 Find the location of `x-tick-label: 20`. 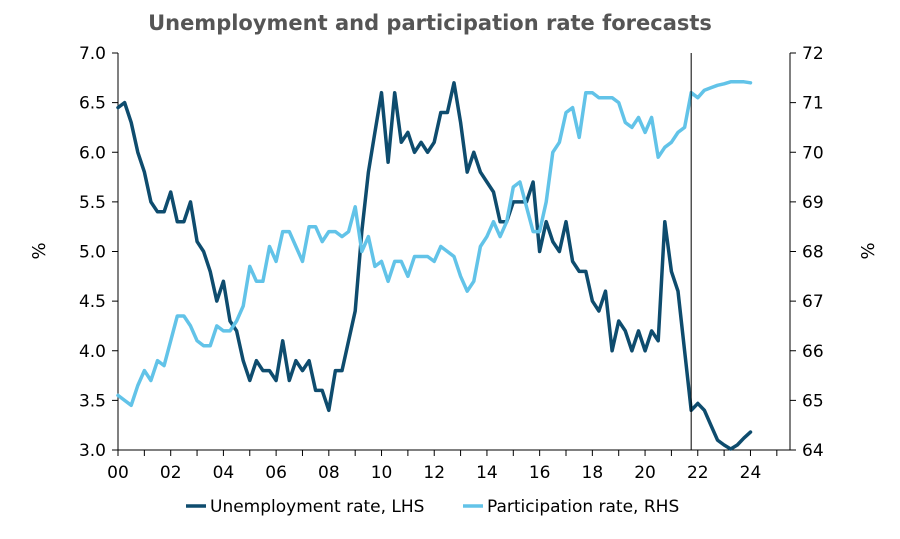

x-tick-label: 20 is located at coordinates (645, 473).